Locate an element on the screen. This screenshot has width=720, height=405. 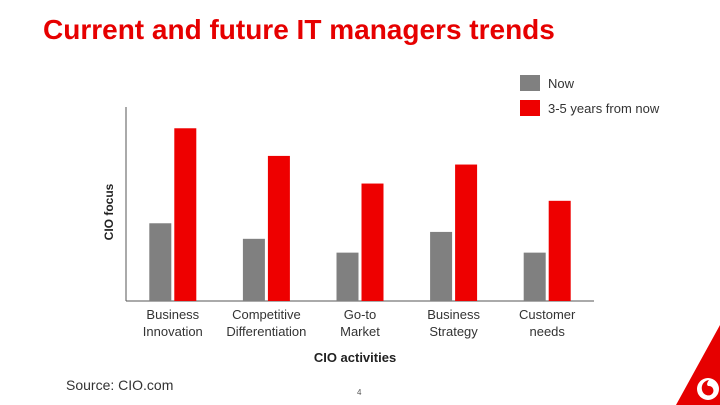
x-axis-title: CIO activities is located at coordinates (355, 357).